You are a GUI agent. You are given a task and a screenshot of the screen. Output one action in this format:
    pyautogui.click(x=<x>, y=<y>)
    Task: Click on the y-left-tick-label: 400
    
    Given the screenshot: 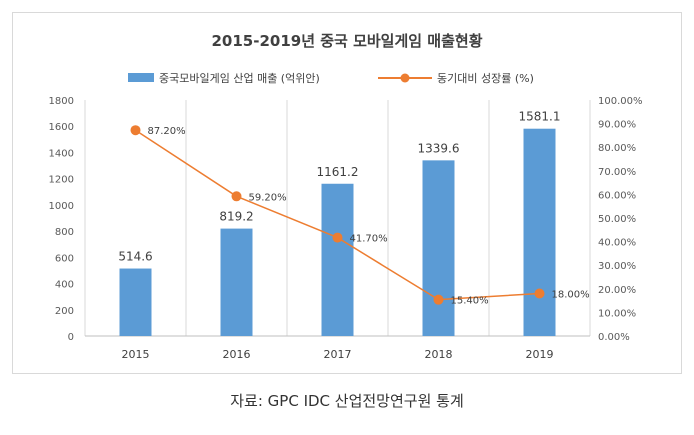 What is the action you would take?
    pyautogui.click(x=64, y=285)
    